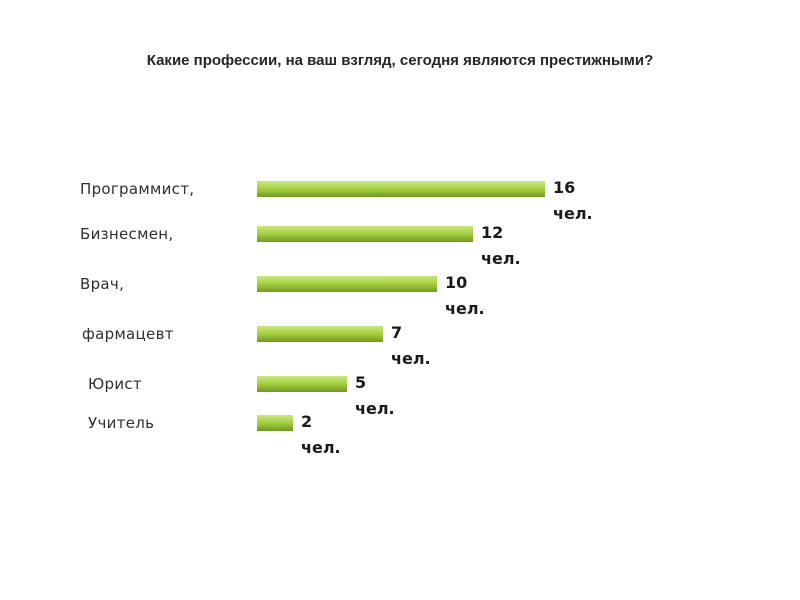 Image resolution: width=800 pixels, height=600 pixels. I want to click on category-label: Врач,, so click(102, 284).